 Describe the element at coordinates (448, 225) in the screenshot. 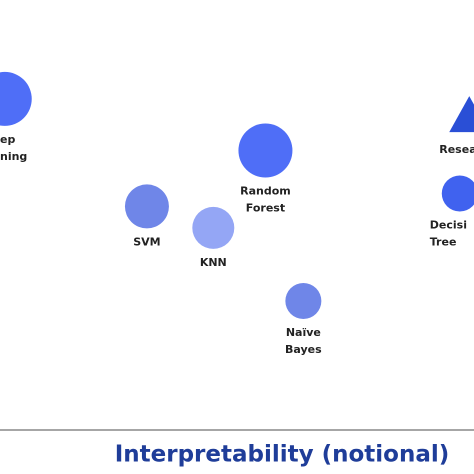

I see `point-label: Decisi` at that location.